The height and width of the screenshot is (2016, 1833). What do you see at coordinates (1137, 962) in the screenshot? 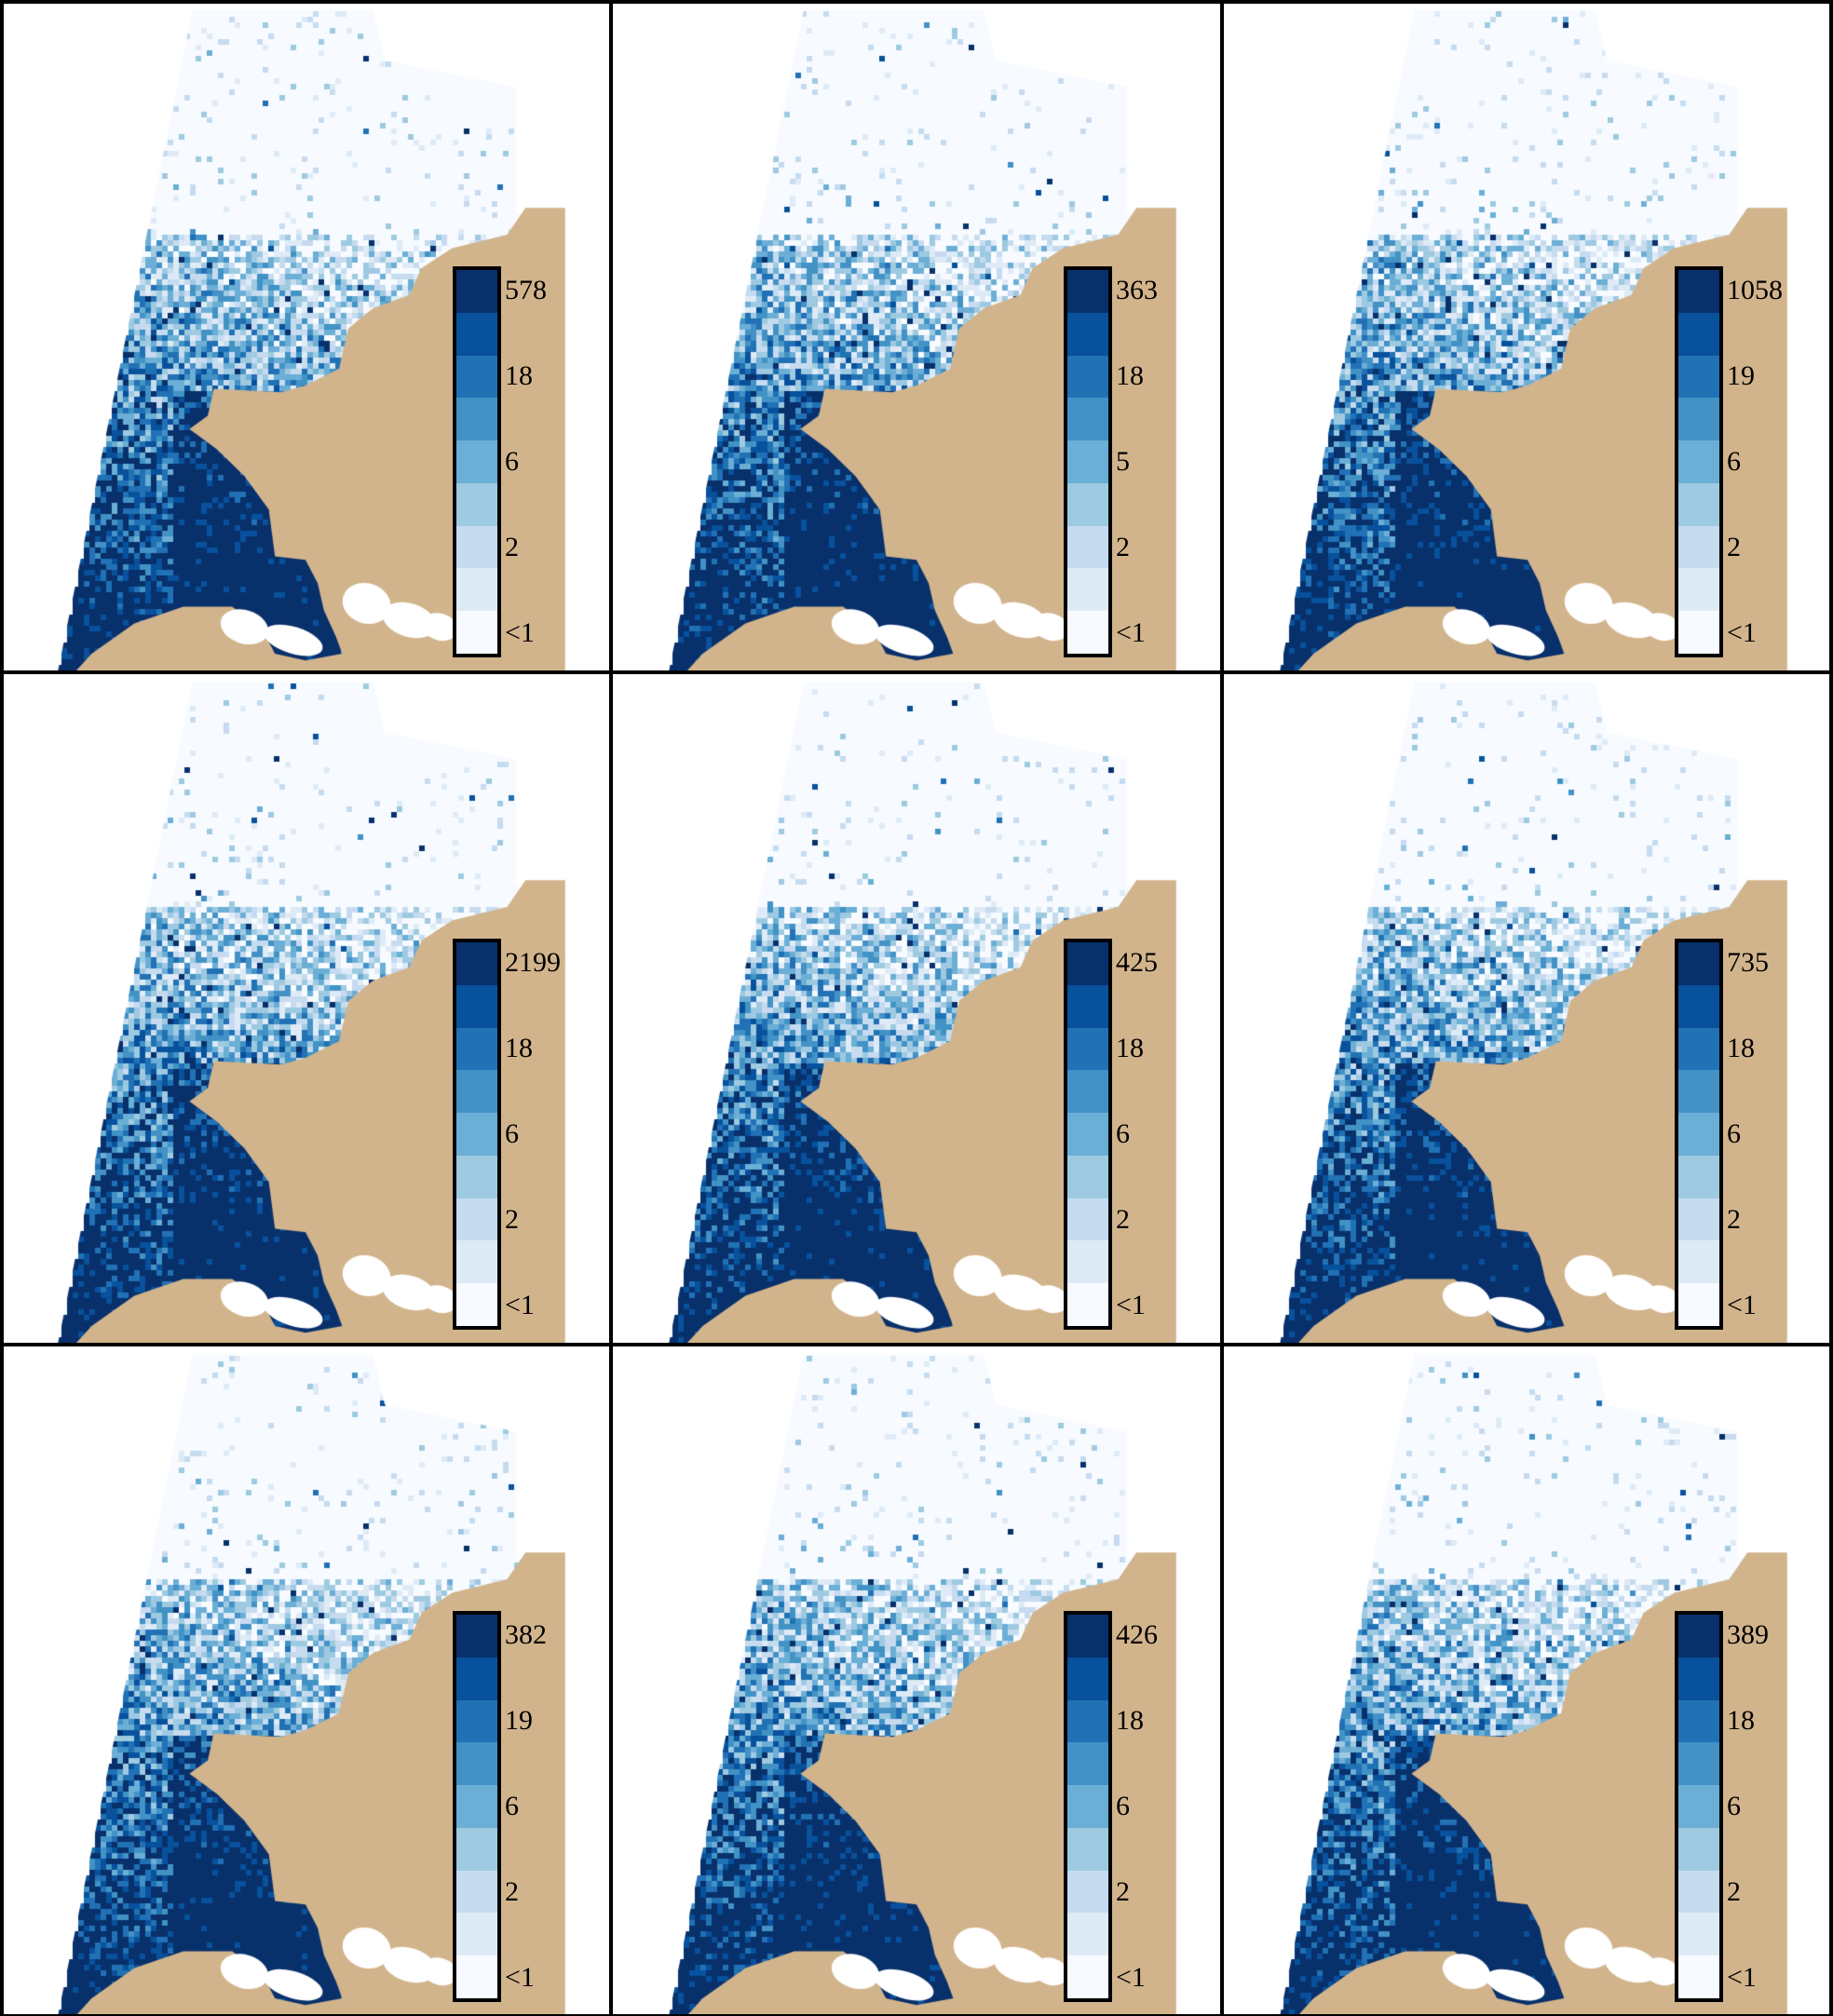
I see `legend-label: 425` at bounding box center [1137, 962].